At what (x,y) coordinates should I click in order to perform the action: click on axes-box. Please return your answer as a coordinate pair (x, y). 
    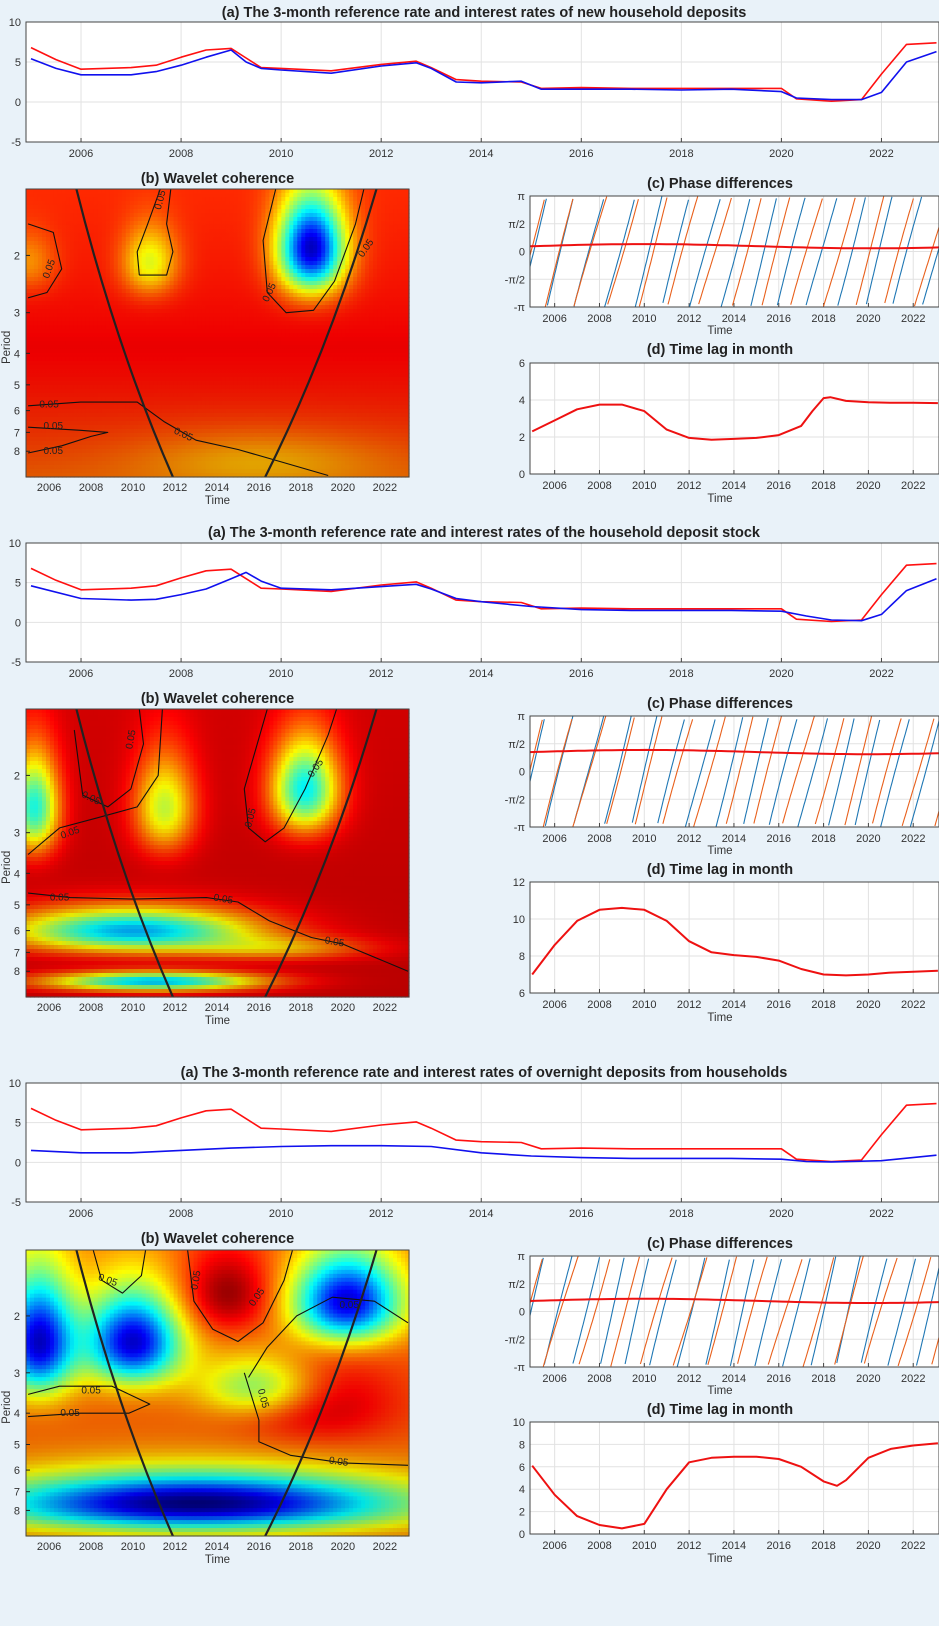
    Looking at the image, I should click on (482, 82).